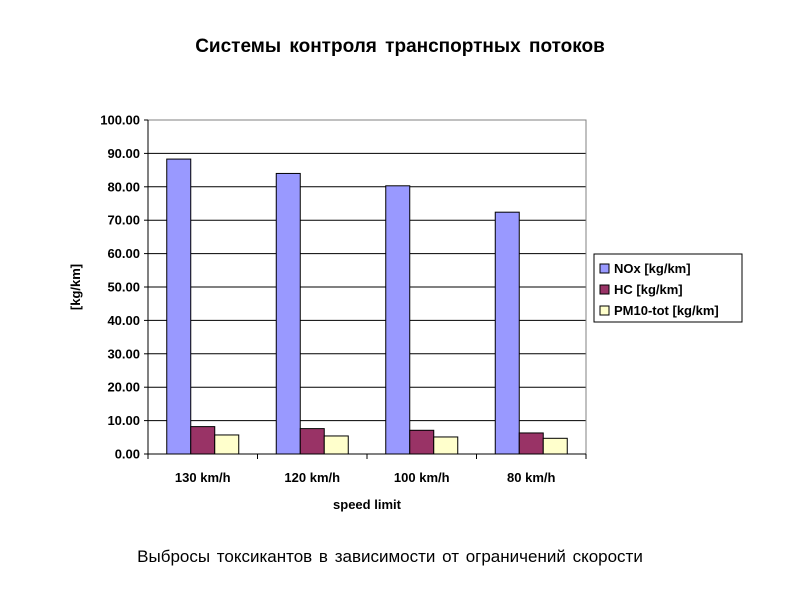 This screenshot has height=600, width=800. Describe the element at coordinates (531, 477) in the screenshot. I see `x-tick-label: 80 km/h` at that location.